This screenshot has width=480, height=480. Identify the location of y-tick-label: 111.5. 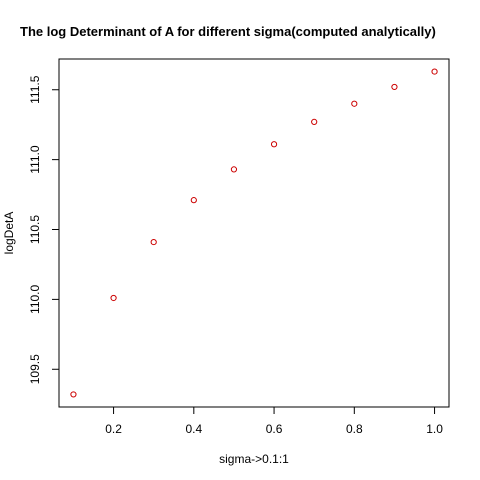
(35, 89).